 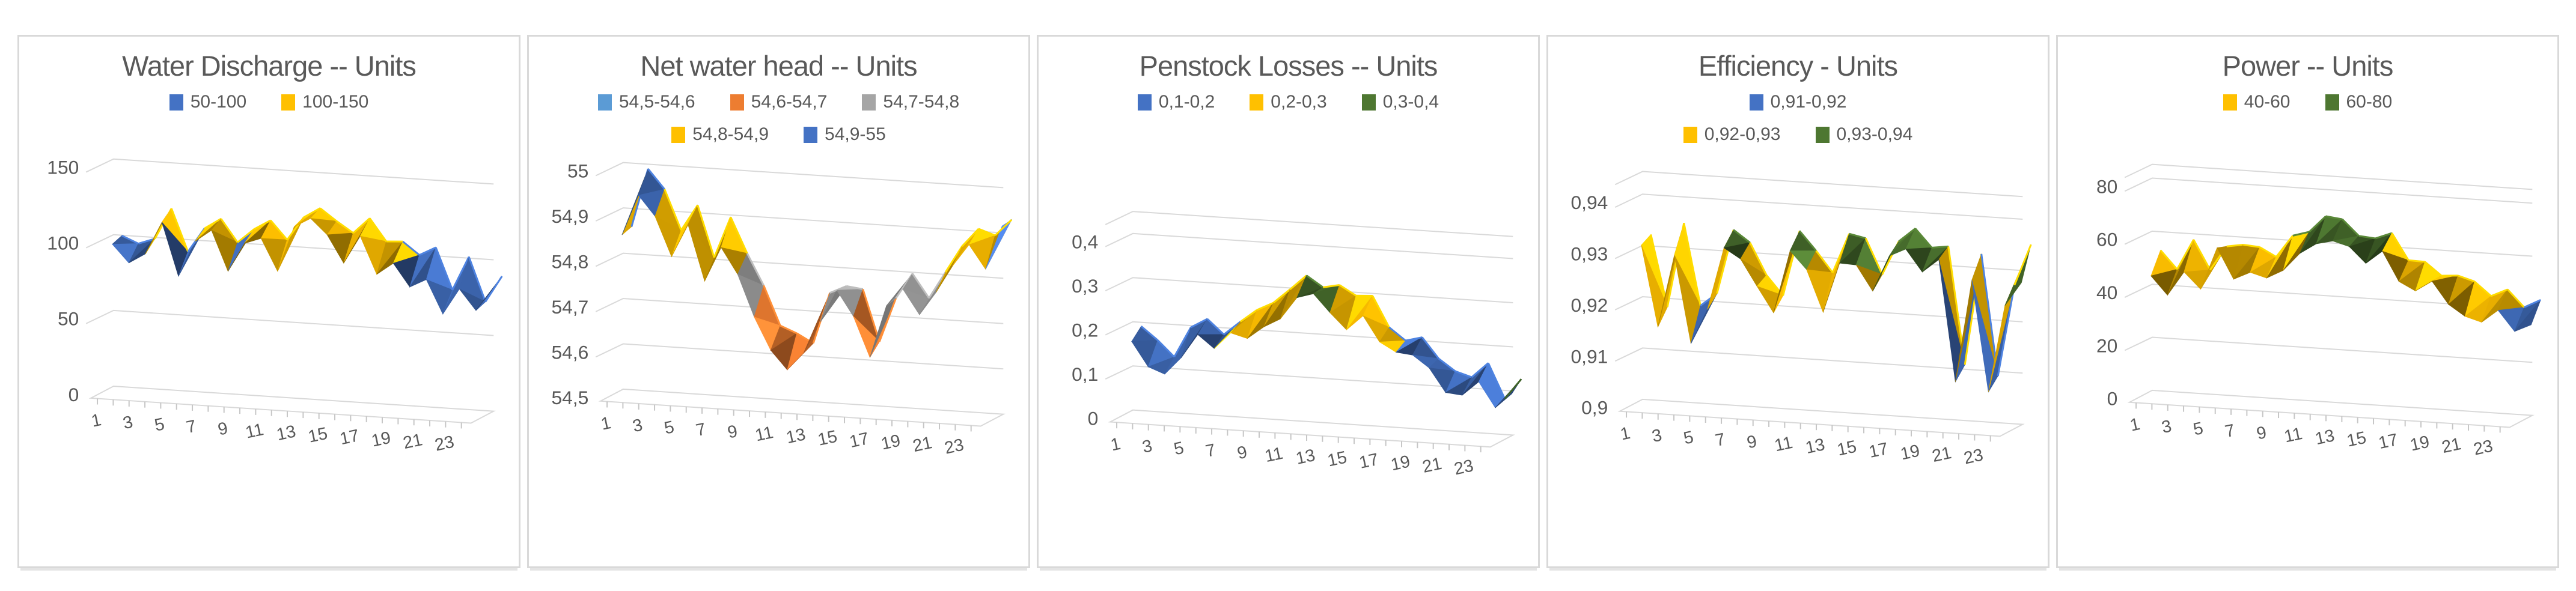 I want to click on legend-item: 54,8-54,9, so click(x=720, y=134).